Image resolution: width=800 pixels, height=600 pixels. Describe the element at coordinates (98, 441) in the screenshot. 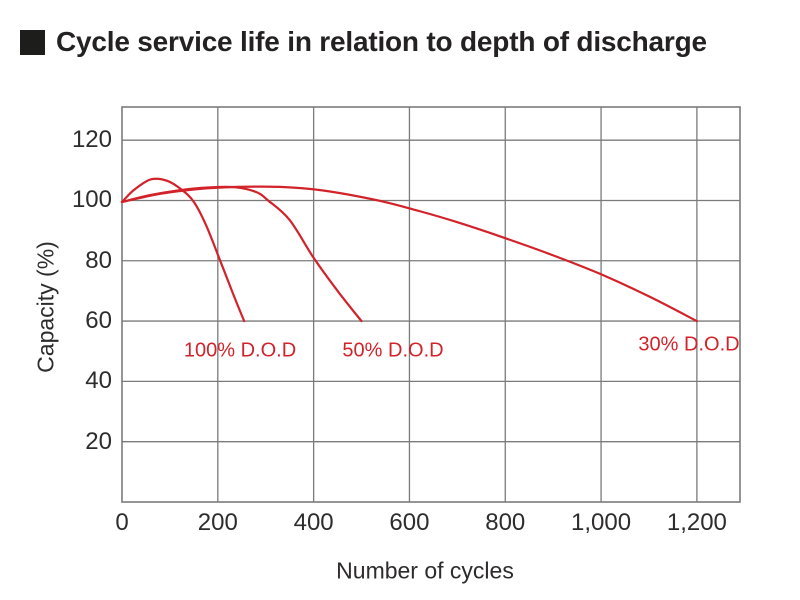

I see `y-tick-label: 20` at that location.